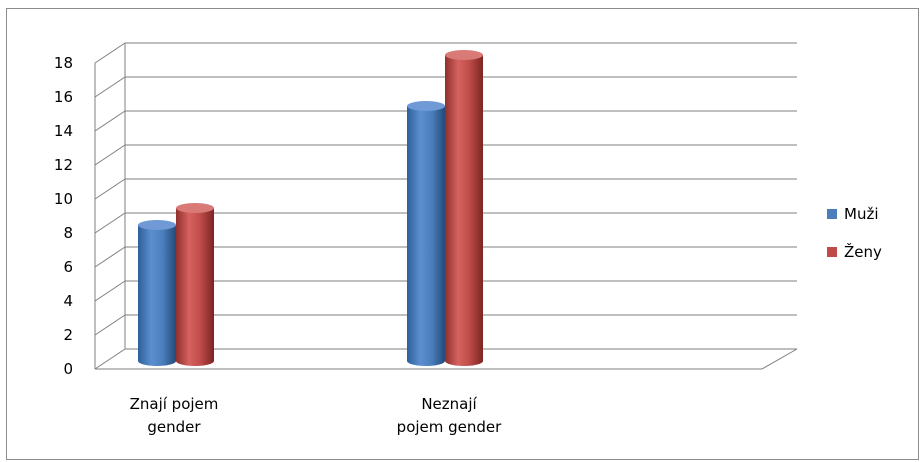 The height and width of the screenshot is (462, 923). I want to click on floor-line, so click(446, 359).